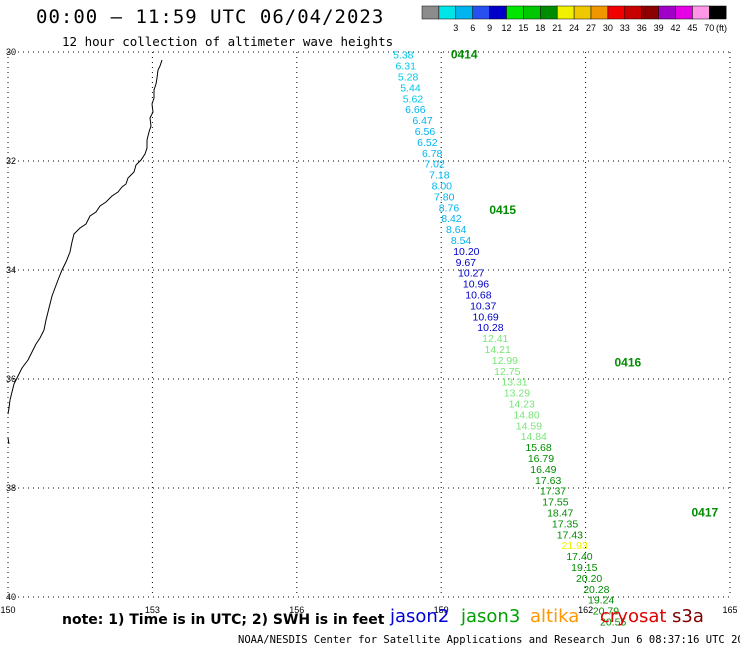  I want to click on swh-value-label: 17.63, so click(548, 481).